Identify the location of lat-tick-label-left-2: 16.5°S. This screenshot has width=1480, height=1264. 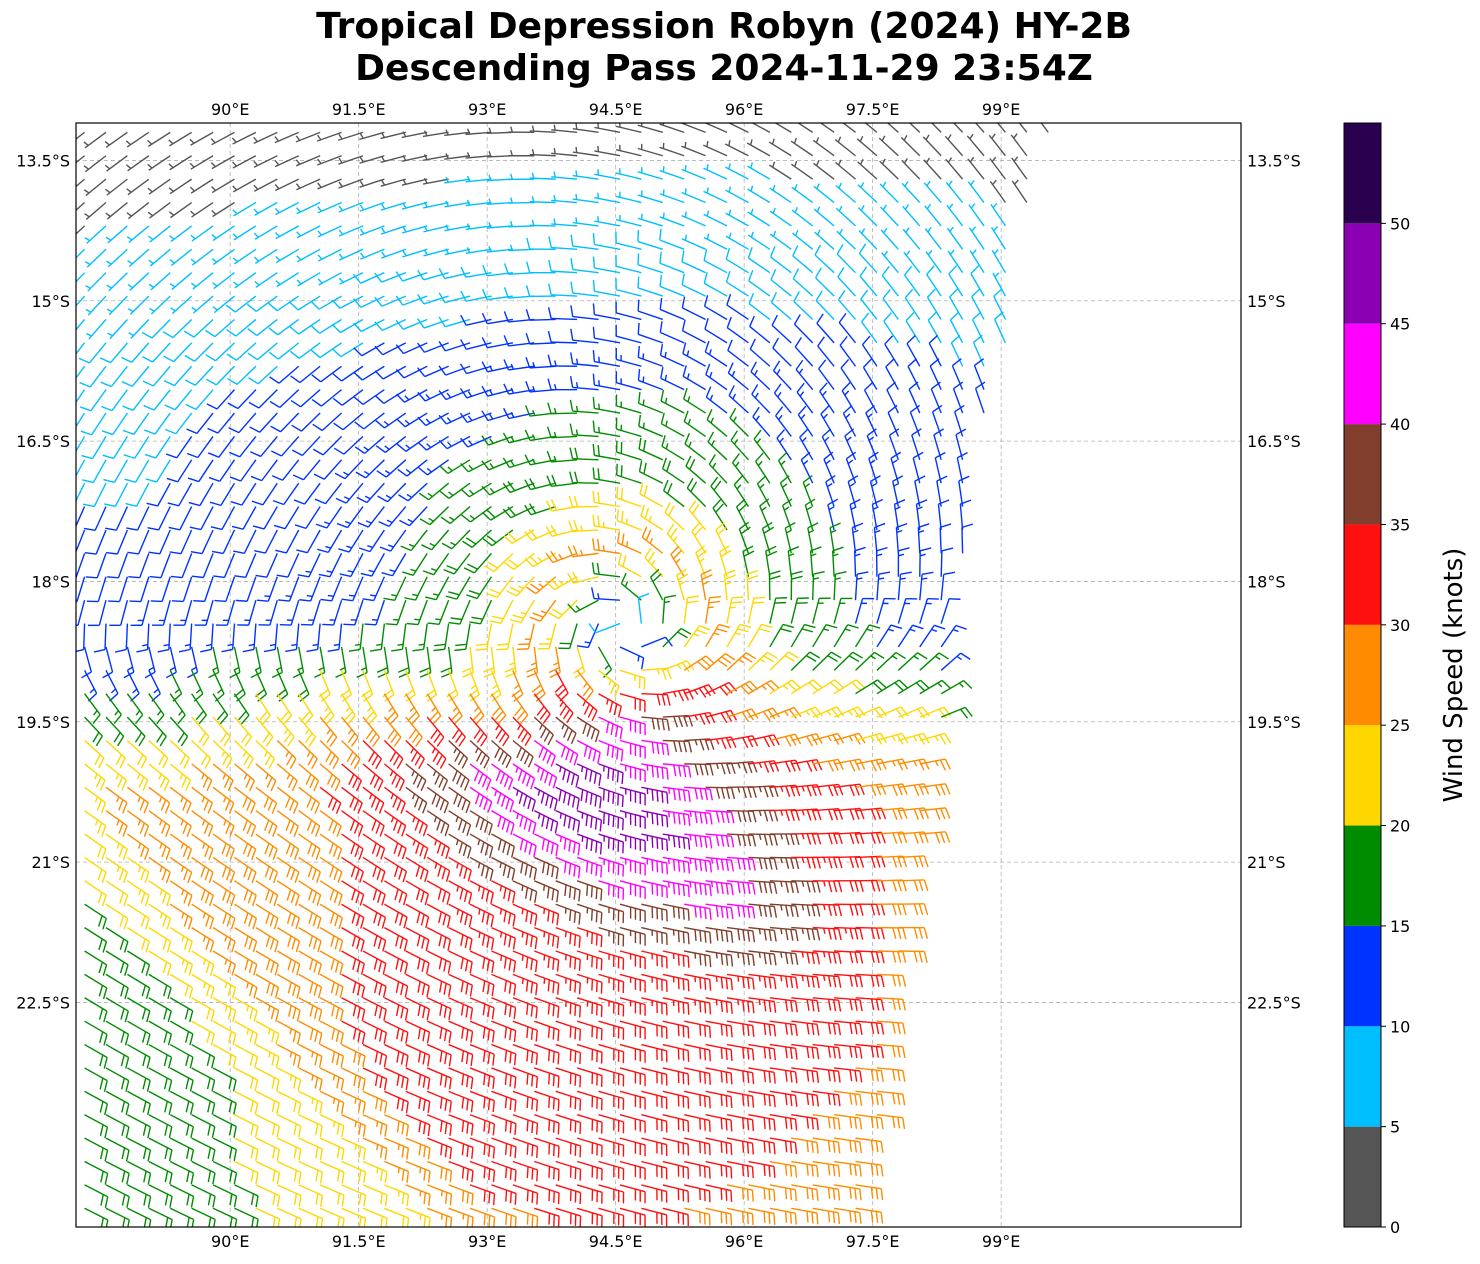
(43, 441).